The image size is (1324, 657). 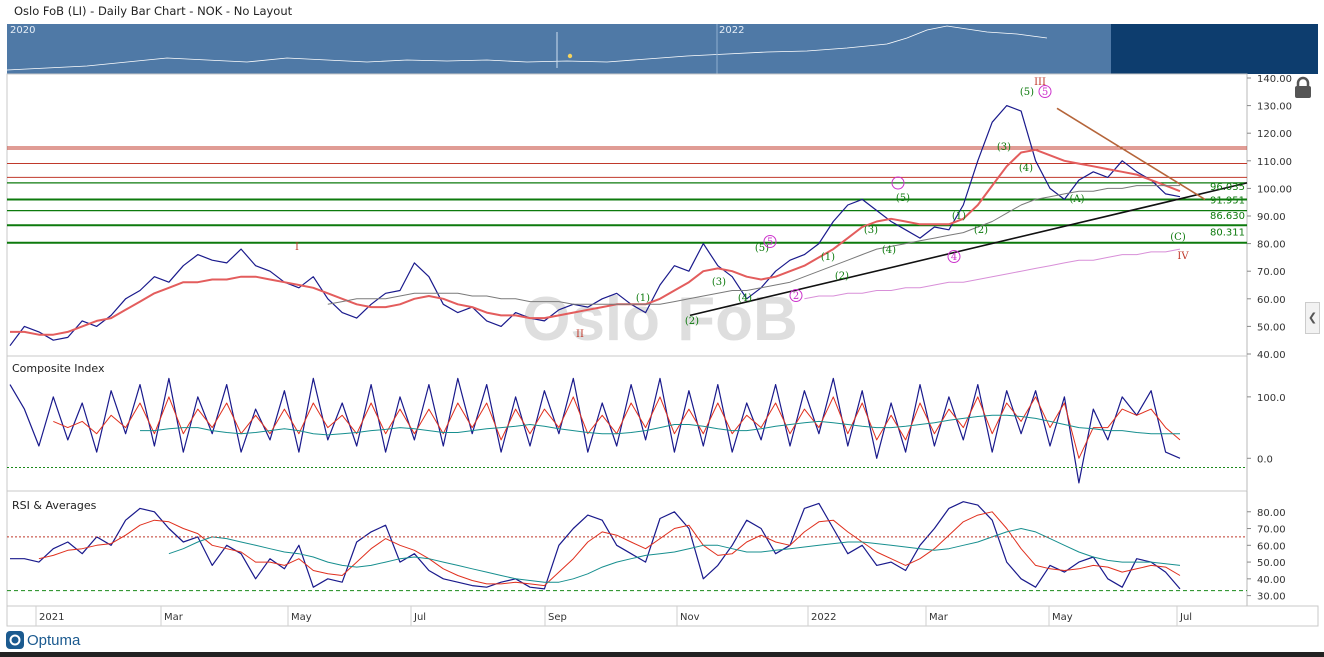 I want to click on navigator-year-2022: 2022, so click(x=732, y=30).